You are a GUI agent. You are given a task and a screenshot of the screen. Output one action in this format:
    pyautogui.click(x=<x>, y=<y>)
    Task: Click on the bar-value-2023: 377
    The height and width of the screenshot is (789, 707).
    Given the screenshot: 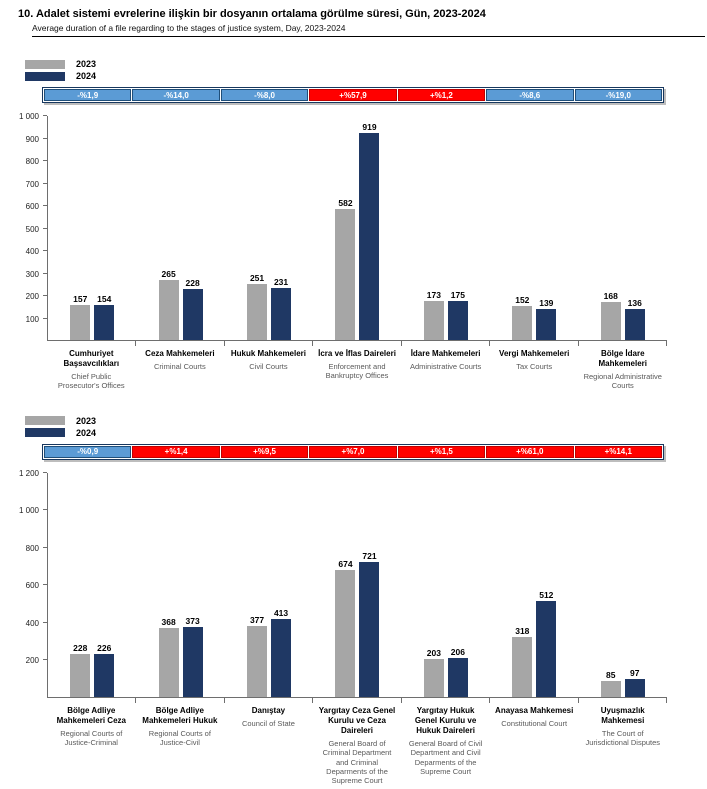 What is the action you would take?
    pyautogui.click(x=257, y=620)
    